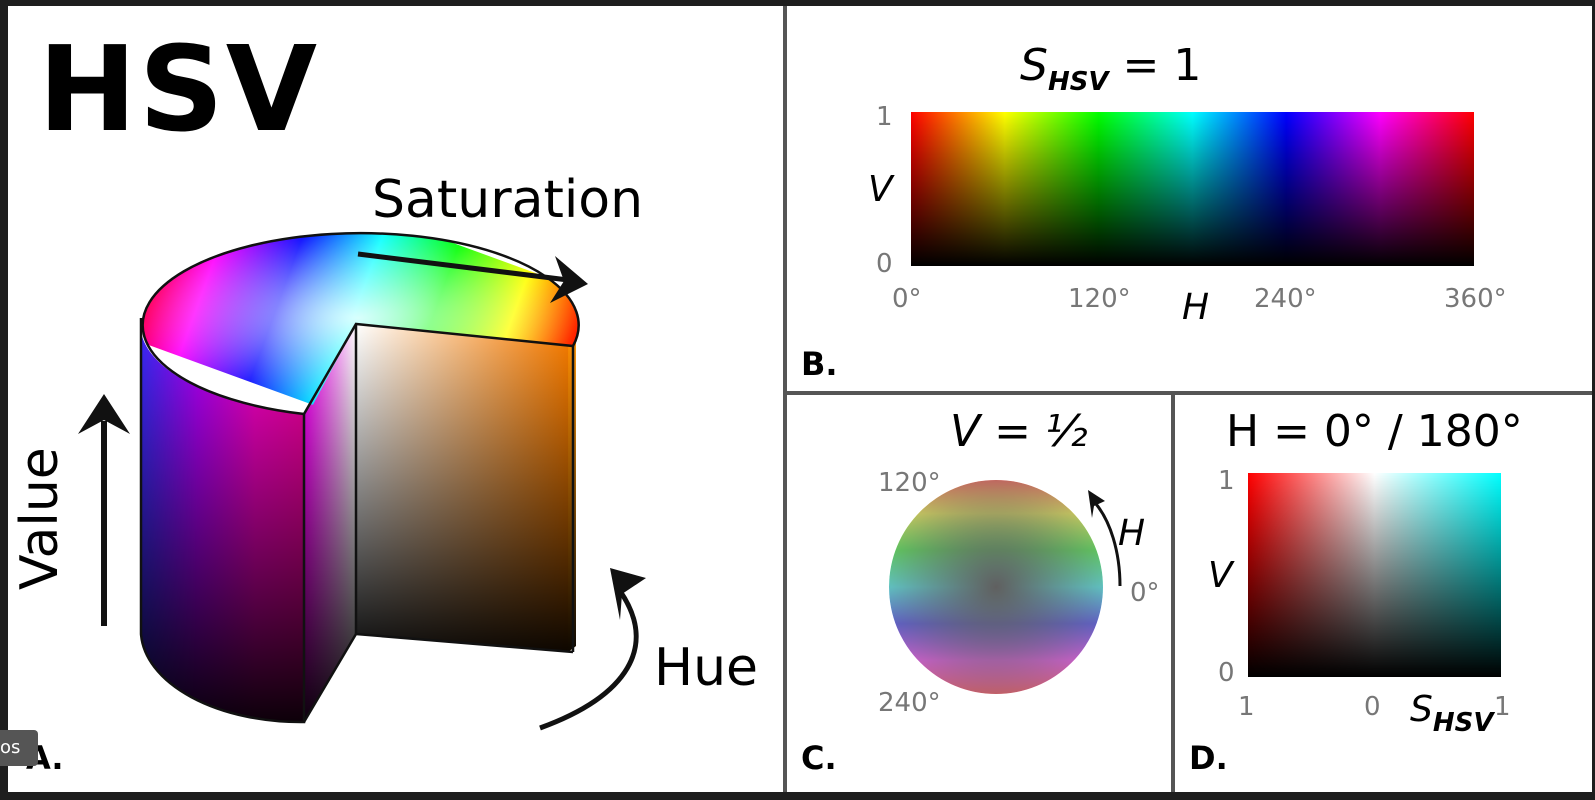 The image size is (1595, 800). Describe the element at coordinates (1226, 481) in the screenshot. I see `d-v-top-tick: 1` at that location.